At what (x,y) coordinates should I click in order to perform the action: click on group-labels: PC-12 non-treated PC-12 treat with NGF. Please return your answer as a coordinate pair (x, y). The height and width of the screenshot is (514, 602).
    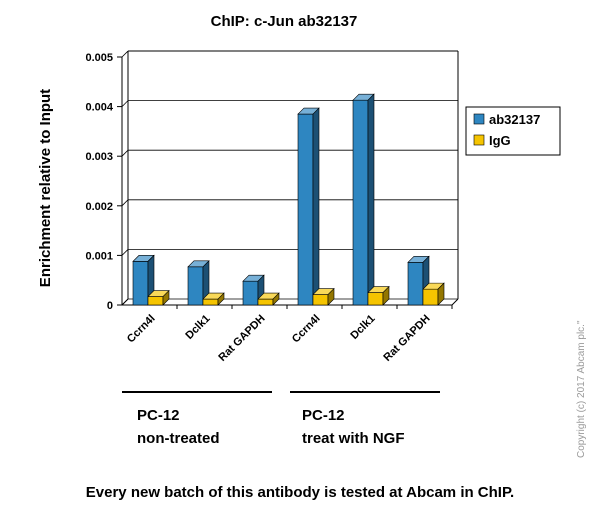
    Looking at the image, I should click on (281, 419).